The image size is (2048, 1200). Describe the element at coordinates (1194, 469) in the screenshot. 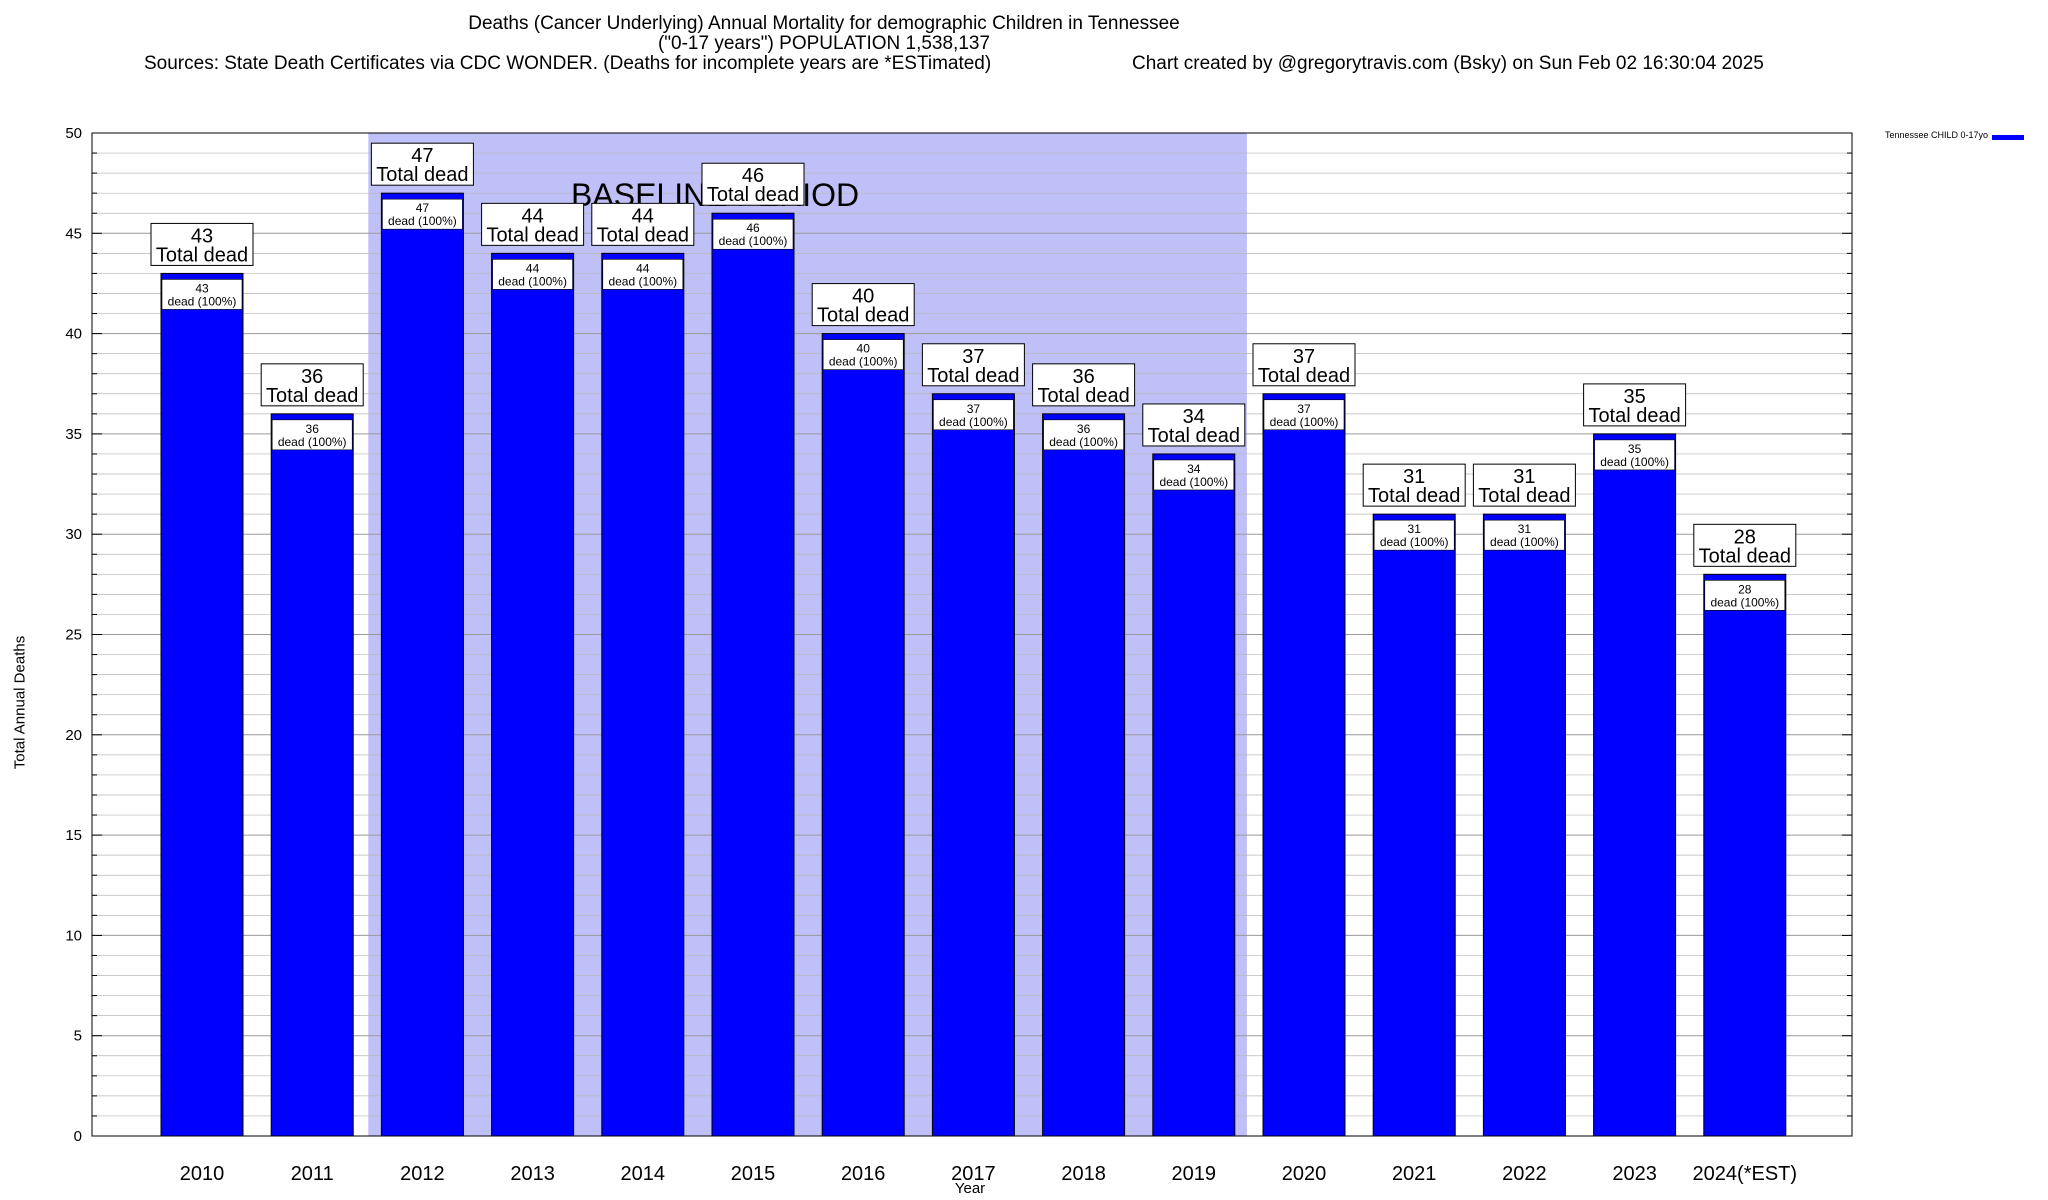

I see `inner-value-label: 34` at that location.